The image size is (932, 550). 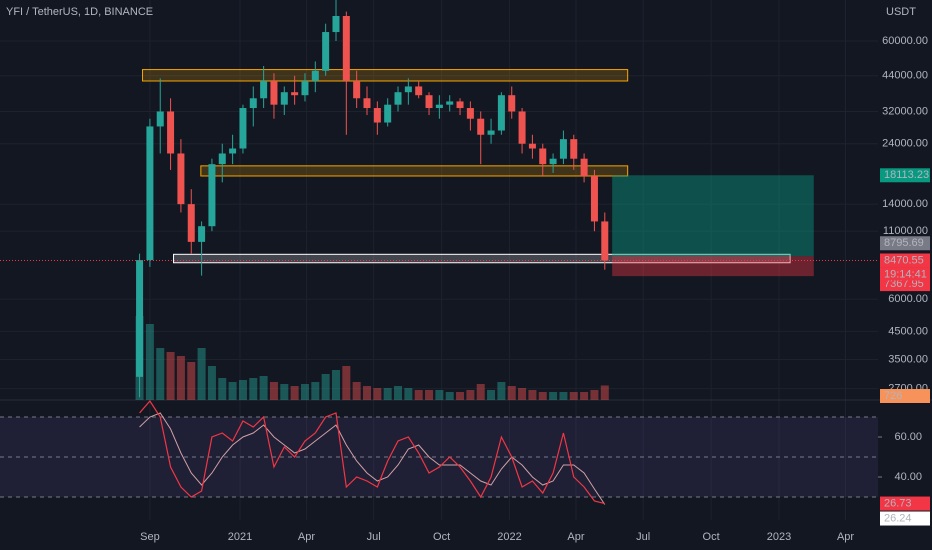 What do you see at coordinates (509, 537) in the screenshot?
I see `x-tick-label: 2022` at bounding box center [509, 537].